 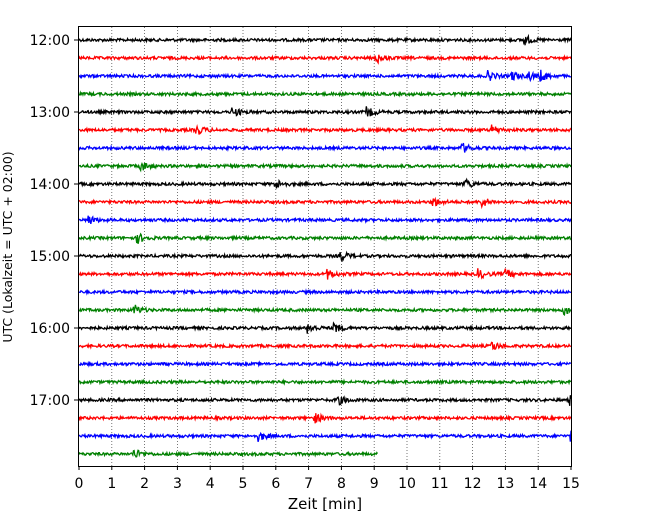 I want to click on x-tick-label: 0, so click(x=79, y=484).